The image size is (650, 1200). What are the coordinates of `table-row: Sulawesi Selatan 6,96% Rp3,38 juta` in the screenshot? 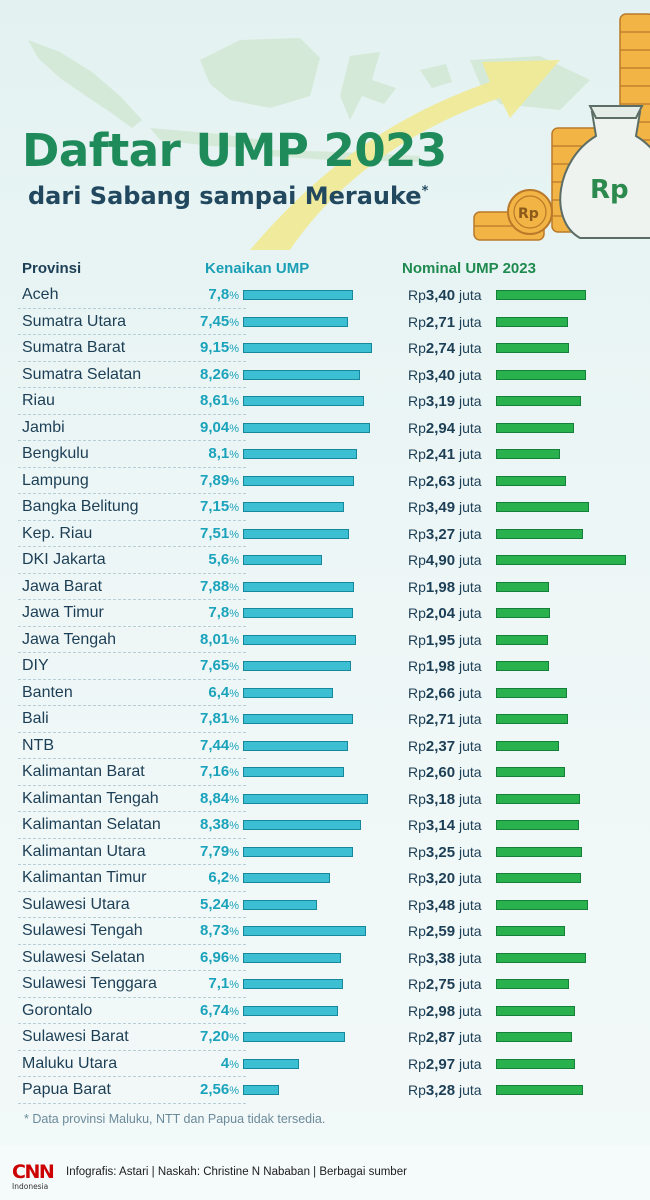 It's located at (325, 958).